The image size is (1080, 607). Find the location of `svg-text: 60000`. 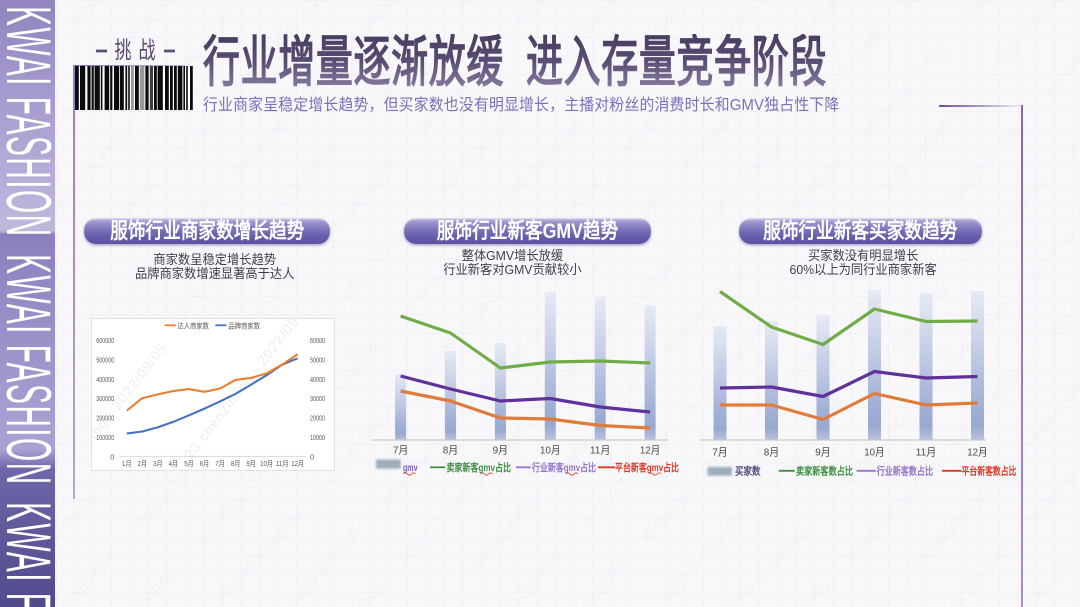

svg-text: 60000 is located at coordinates (317, 340).